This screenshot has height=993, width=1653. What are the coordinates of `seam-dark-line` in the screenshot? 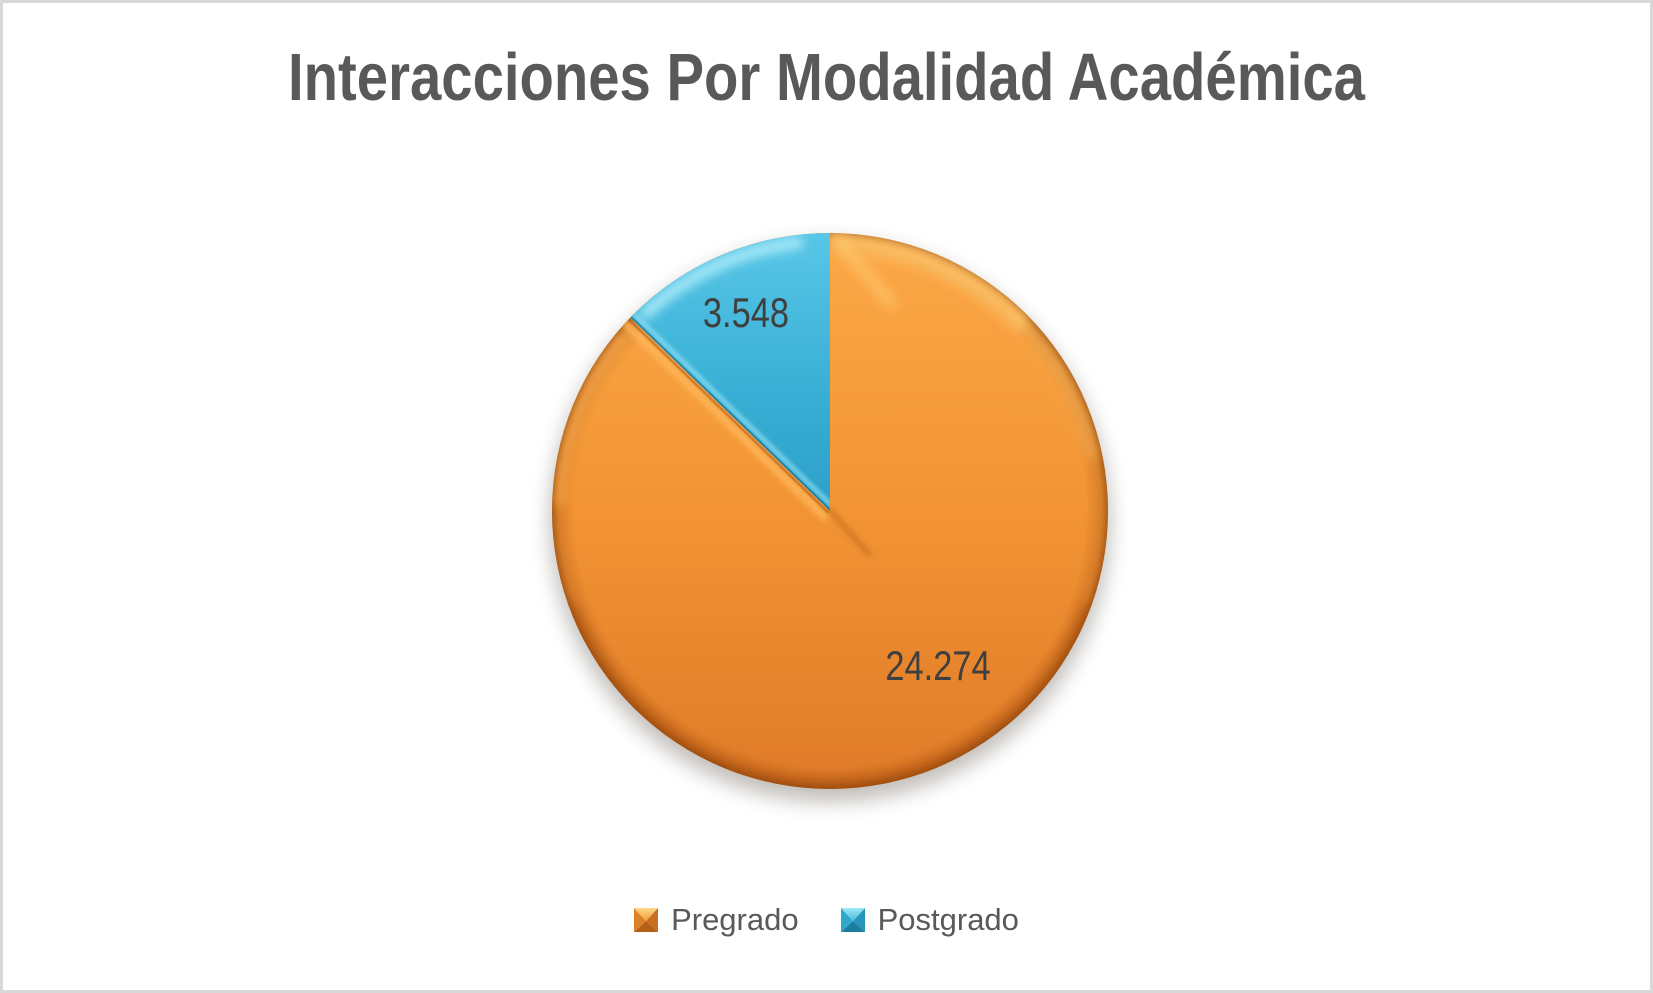 It's located at (728, 416).